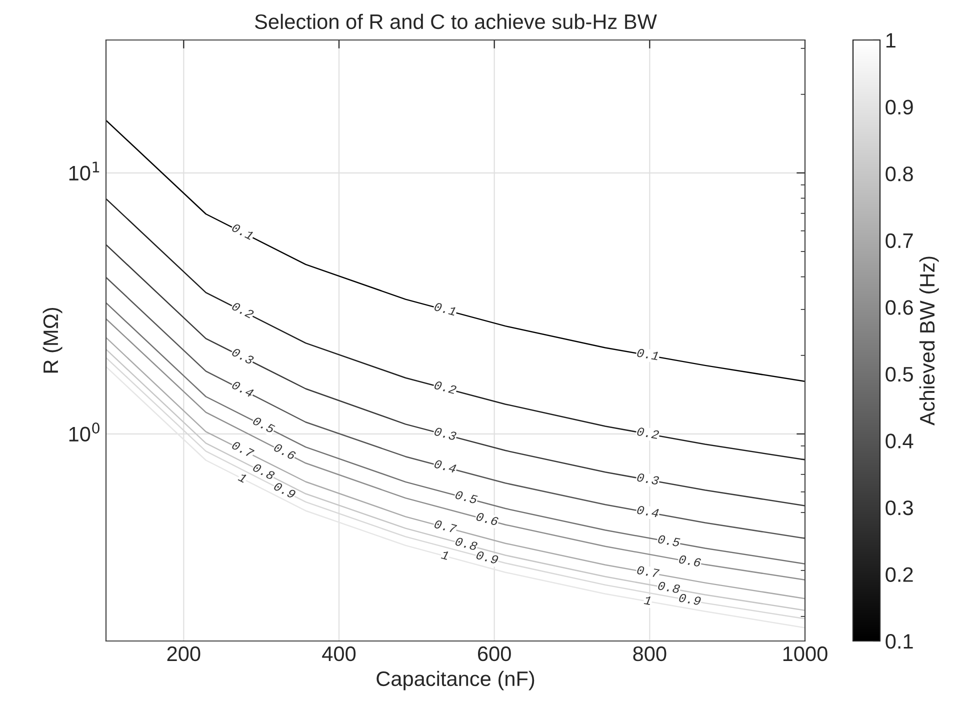 The height and width of the screenshot is (727, 971). I want to click on color-bar-label: 0.3, so click(899, 508).